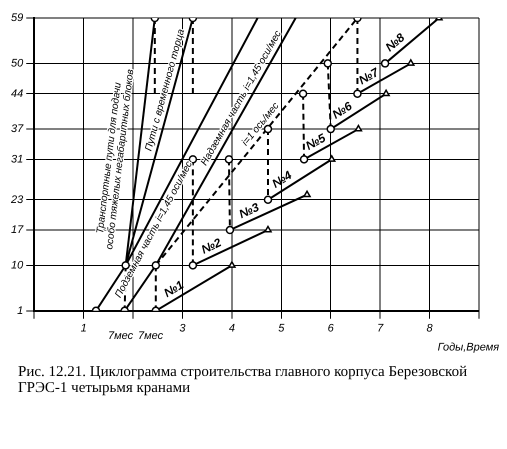 The width and height of the screenshot is (507, 449). Describe the element at coordinates (17, 129) in the screenshot. I see `y-tick-label: 37` at that location.